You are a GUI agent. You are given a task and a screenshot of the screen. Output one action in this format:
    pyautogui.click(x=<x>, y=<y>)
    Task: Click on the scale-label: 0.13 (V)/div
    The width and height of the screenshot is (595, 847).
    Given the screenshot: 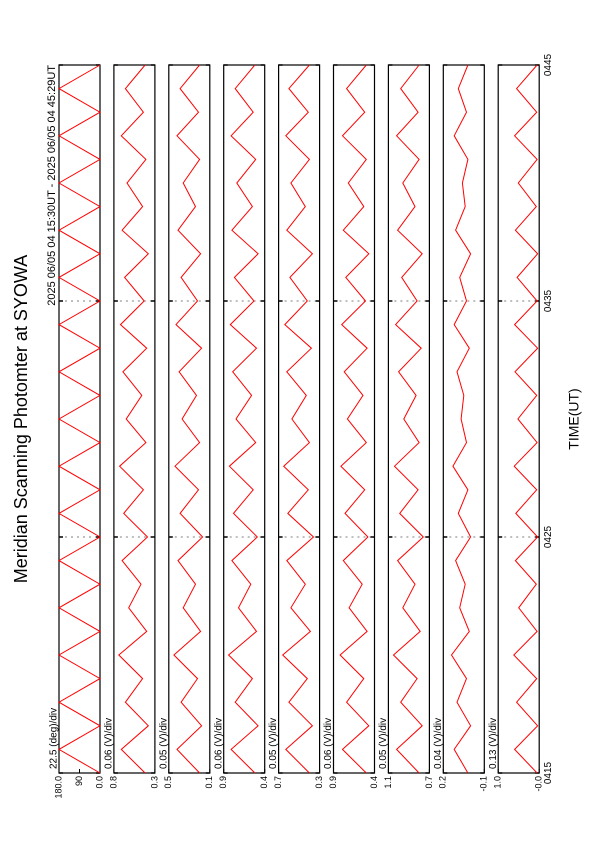 What is the action you would take?
    pyautogui.click(x=493, y=743)
    